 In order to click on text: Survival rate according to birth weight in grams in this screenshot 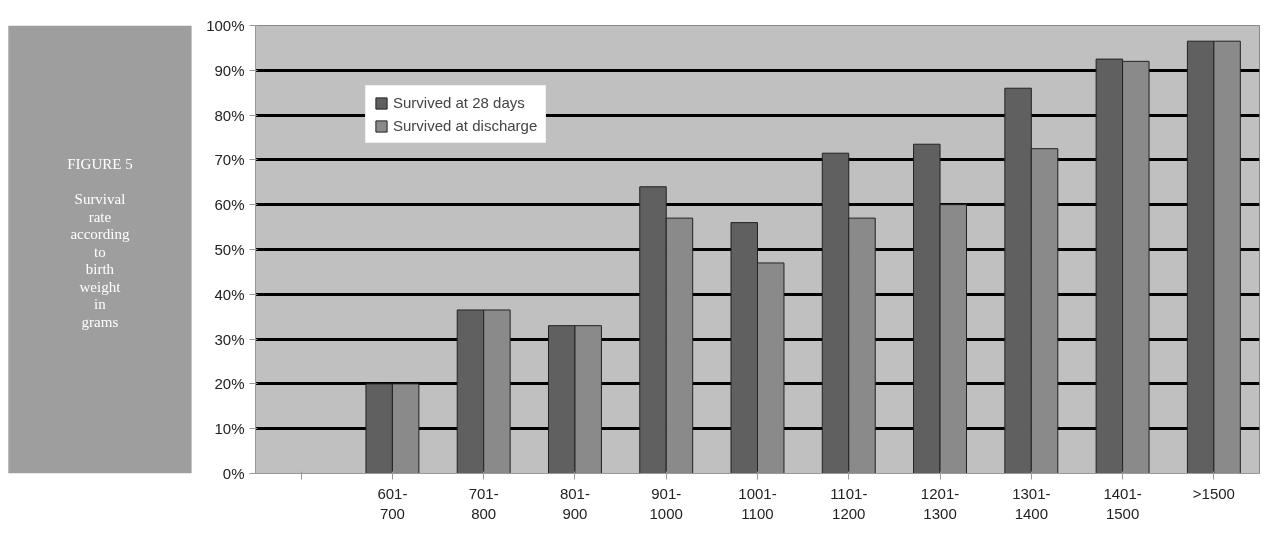, I will do `click(100, 260)`.